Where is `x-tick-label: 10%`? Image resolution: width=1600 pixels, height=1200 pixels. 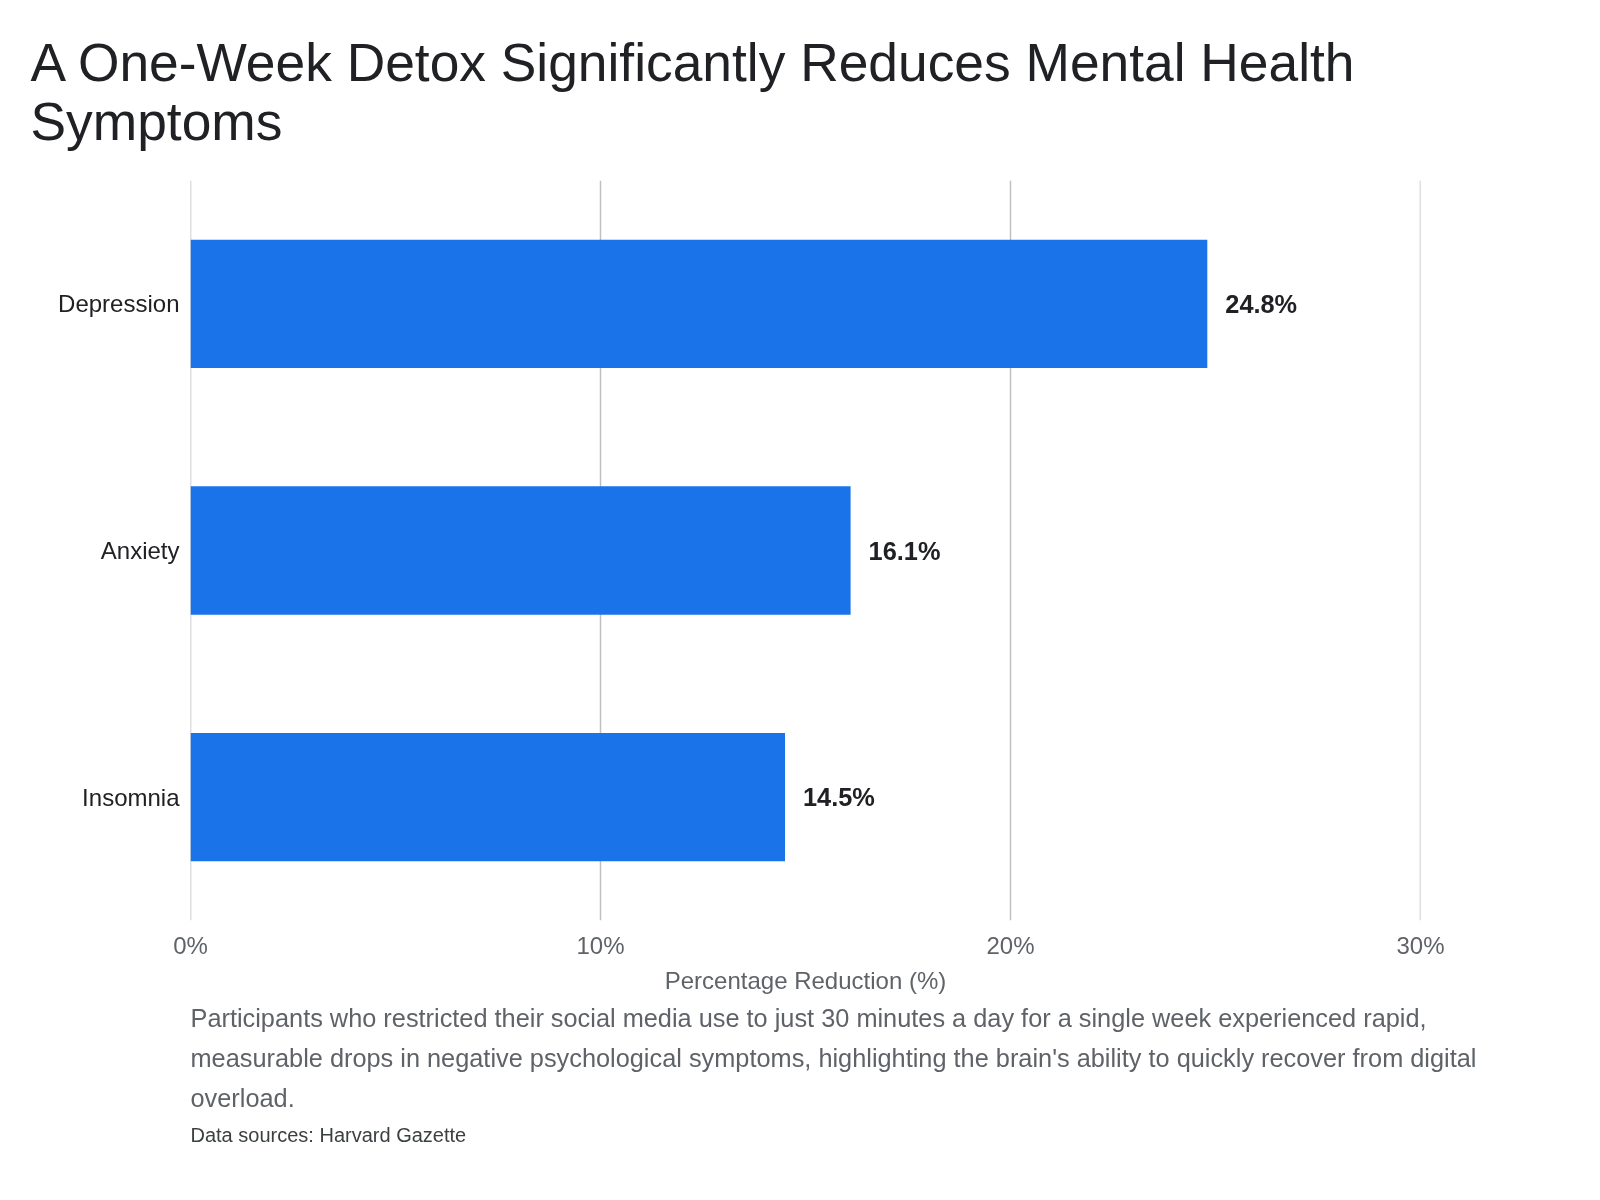 x-tick-label: 10% is located at coordinates (600, 945).